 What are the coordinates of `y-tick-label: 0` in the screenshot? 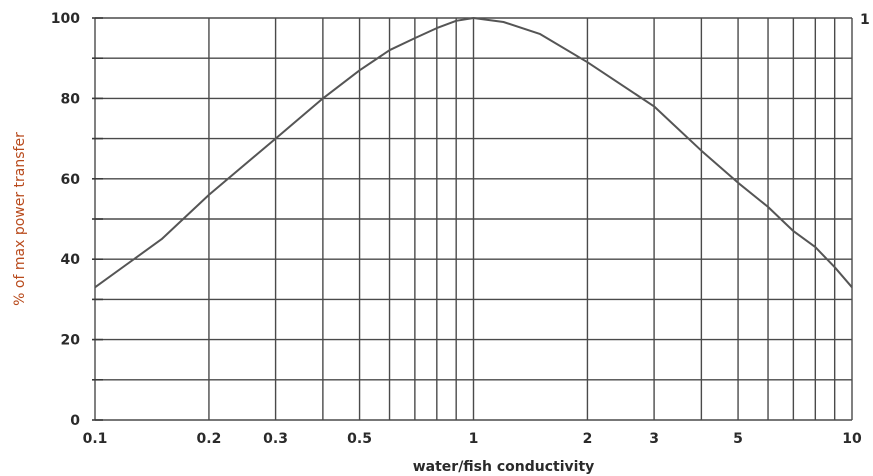 It's located at (75, 421).